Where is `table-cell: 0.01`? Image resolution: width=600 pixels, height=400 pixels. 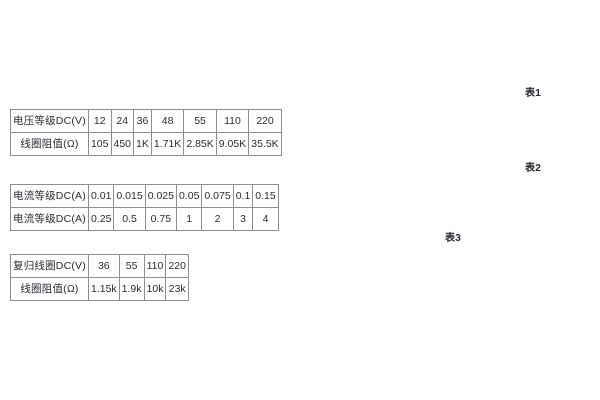 table-cell: 0.01 is located at coordinates (101, 196).